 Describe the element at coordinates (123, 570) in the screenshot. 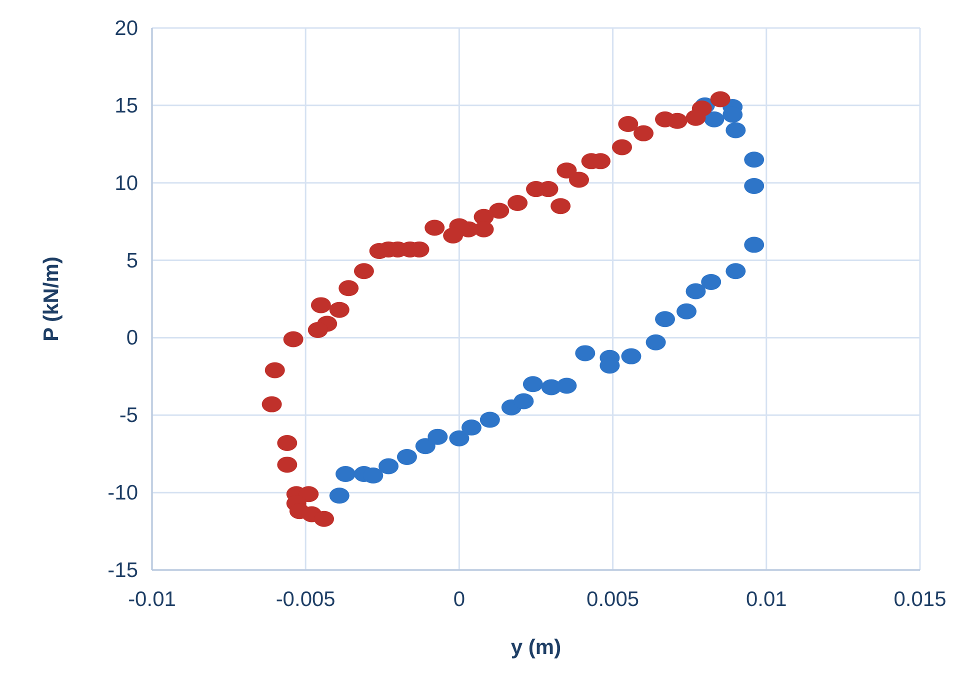

I see `y-tick-label: -15` at that location.